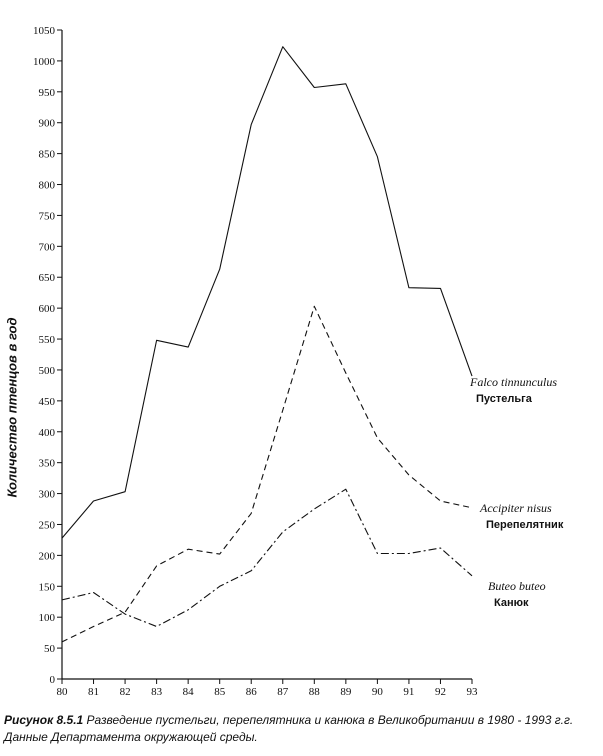 The width and height of the screenshot is (603, 756). I want to click on y-tick-label: 1050, so click(44, 31).